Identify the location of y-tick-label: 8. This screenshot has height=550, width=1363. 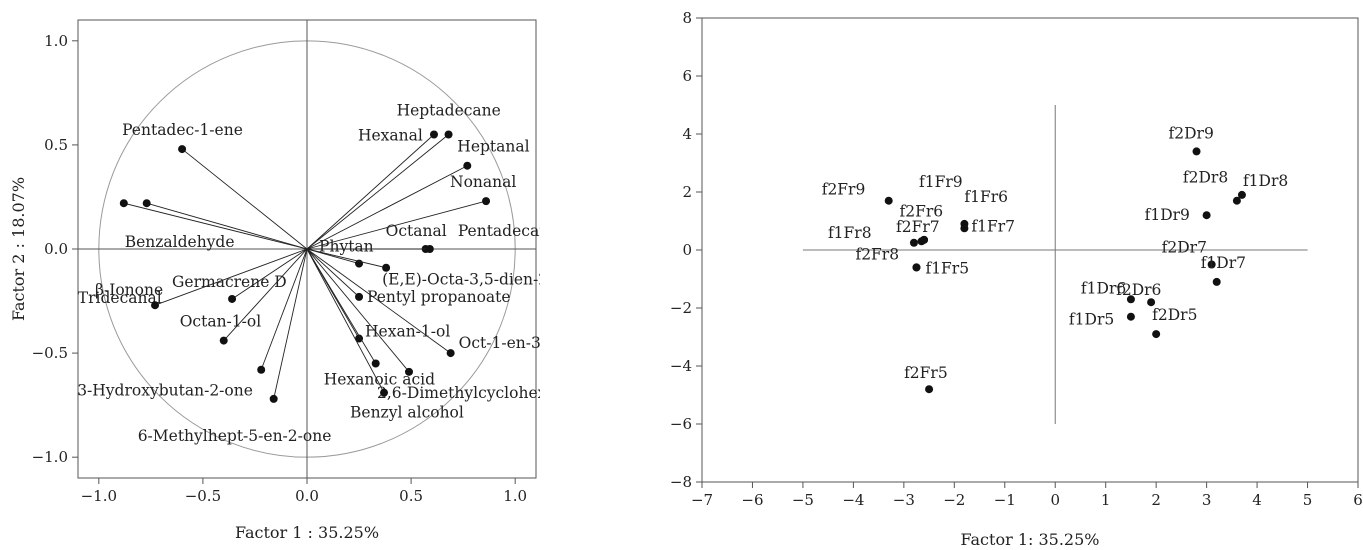
(687, 18).